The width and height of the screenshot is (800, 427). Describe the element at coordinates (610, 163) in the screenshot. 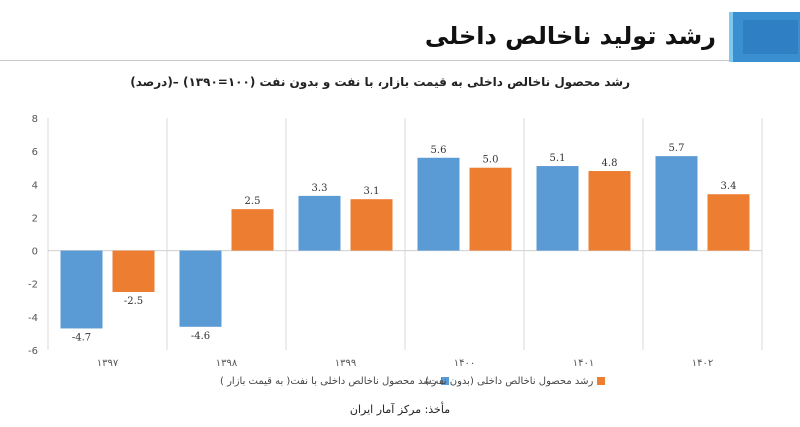

I see `data-label: 4.8` at that location.